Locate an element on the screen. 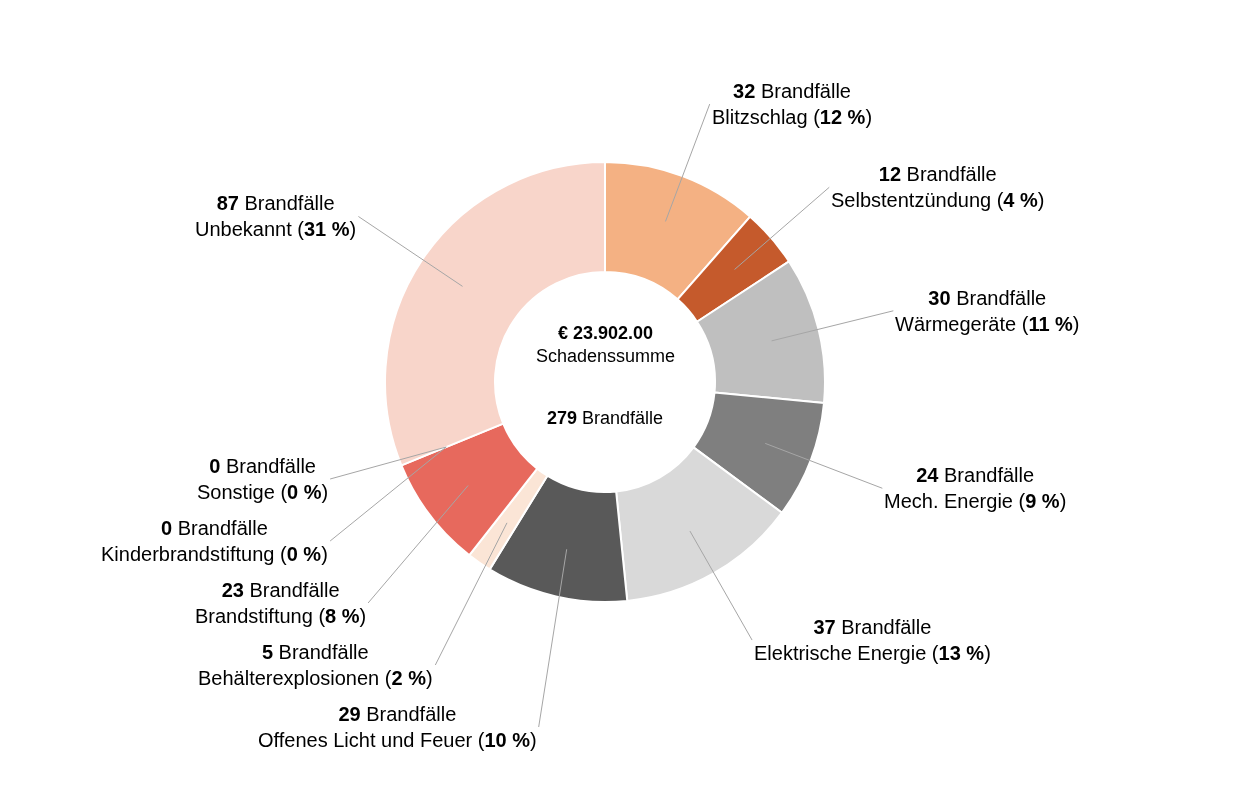 Image resolution: width=1255 pixels, height=796 pixels. data-label: 5 Brandfälle is located at coordinates (315, 652).